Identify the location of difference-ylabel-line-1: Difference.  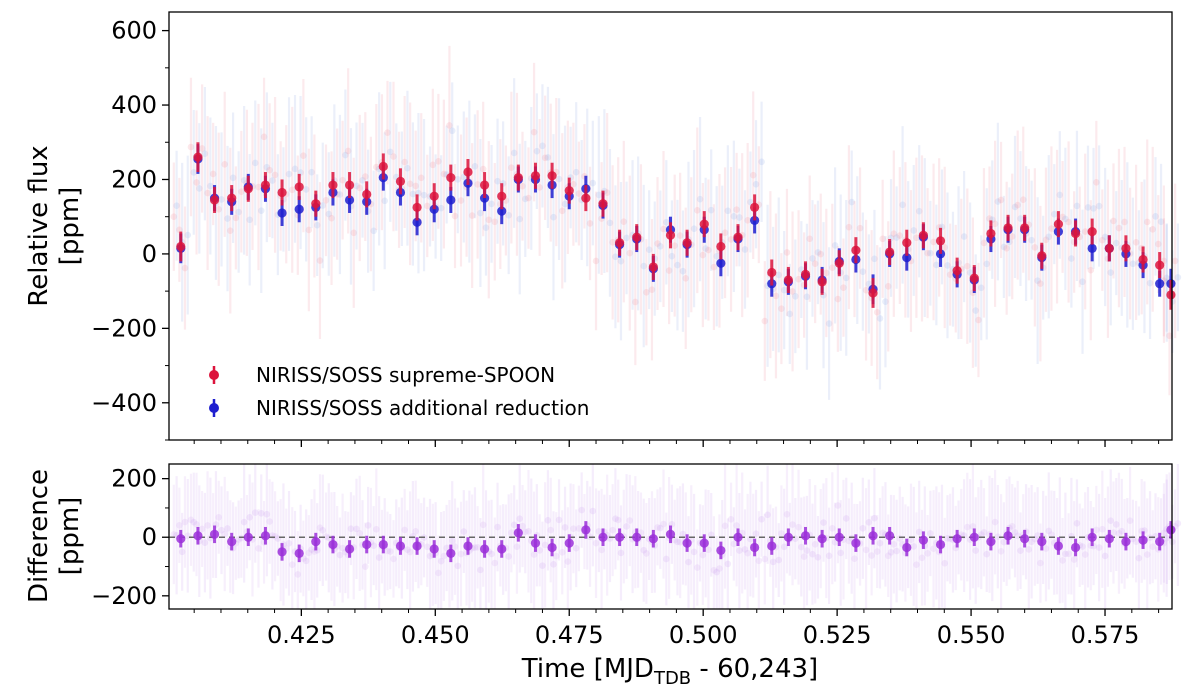
(39, 536).